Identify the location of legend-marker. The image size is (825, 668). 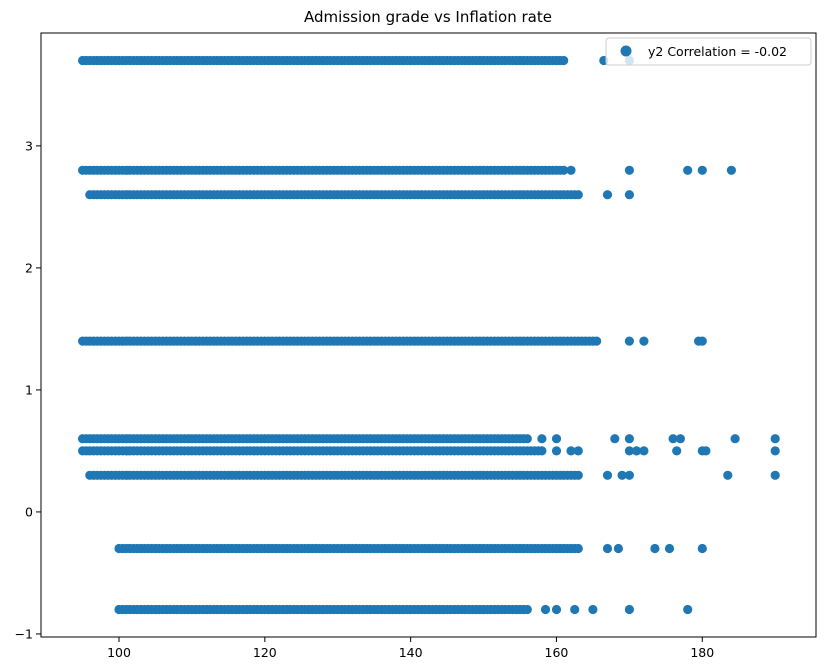
(626, 51).